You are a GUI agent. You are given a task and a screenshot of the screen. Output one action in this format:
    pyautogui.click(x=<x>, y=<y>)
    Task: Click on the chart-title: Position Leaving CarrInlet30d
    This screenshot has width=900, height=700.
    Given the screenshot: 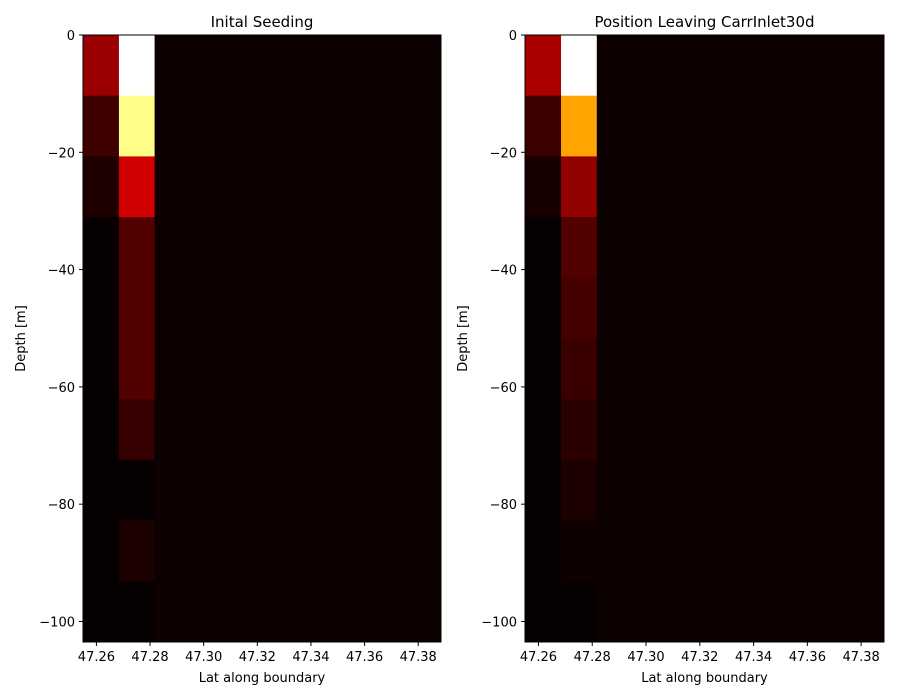 What is the action you would take?
    pyautogui.click(x=704, y=22)
    